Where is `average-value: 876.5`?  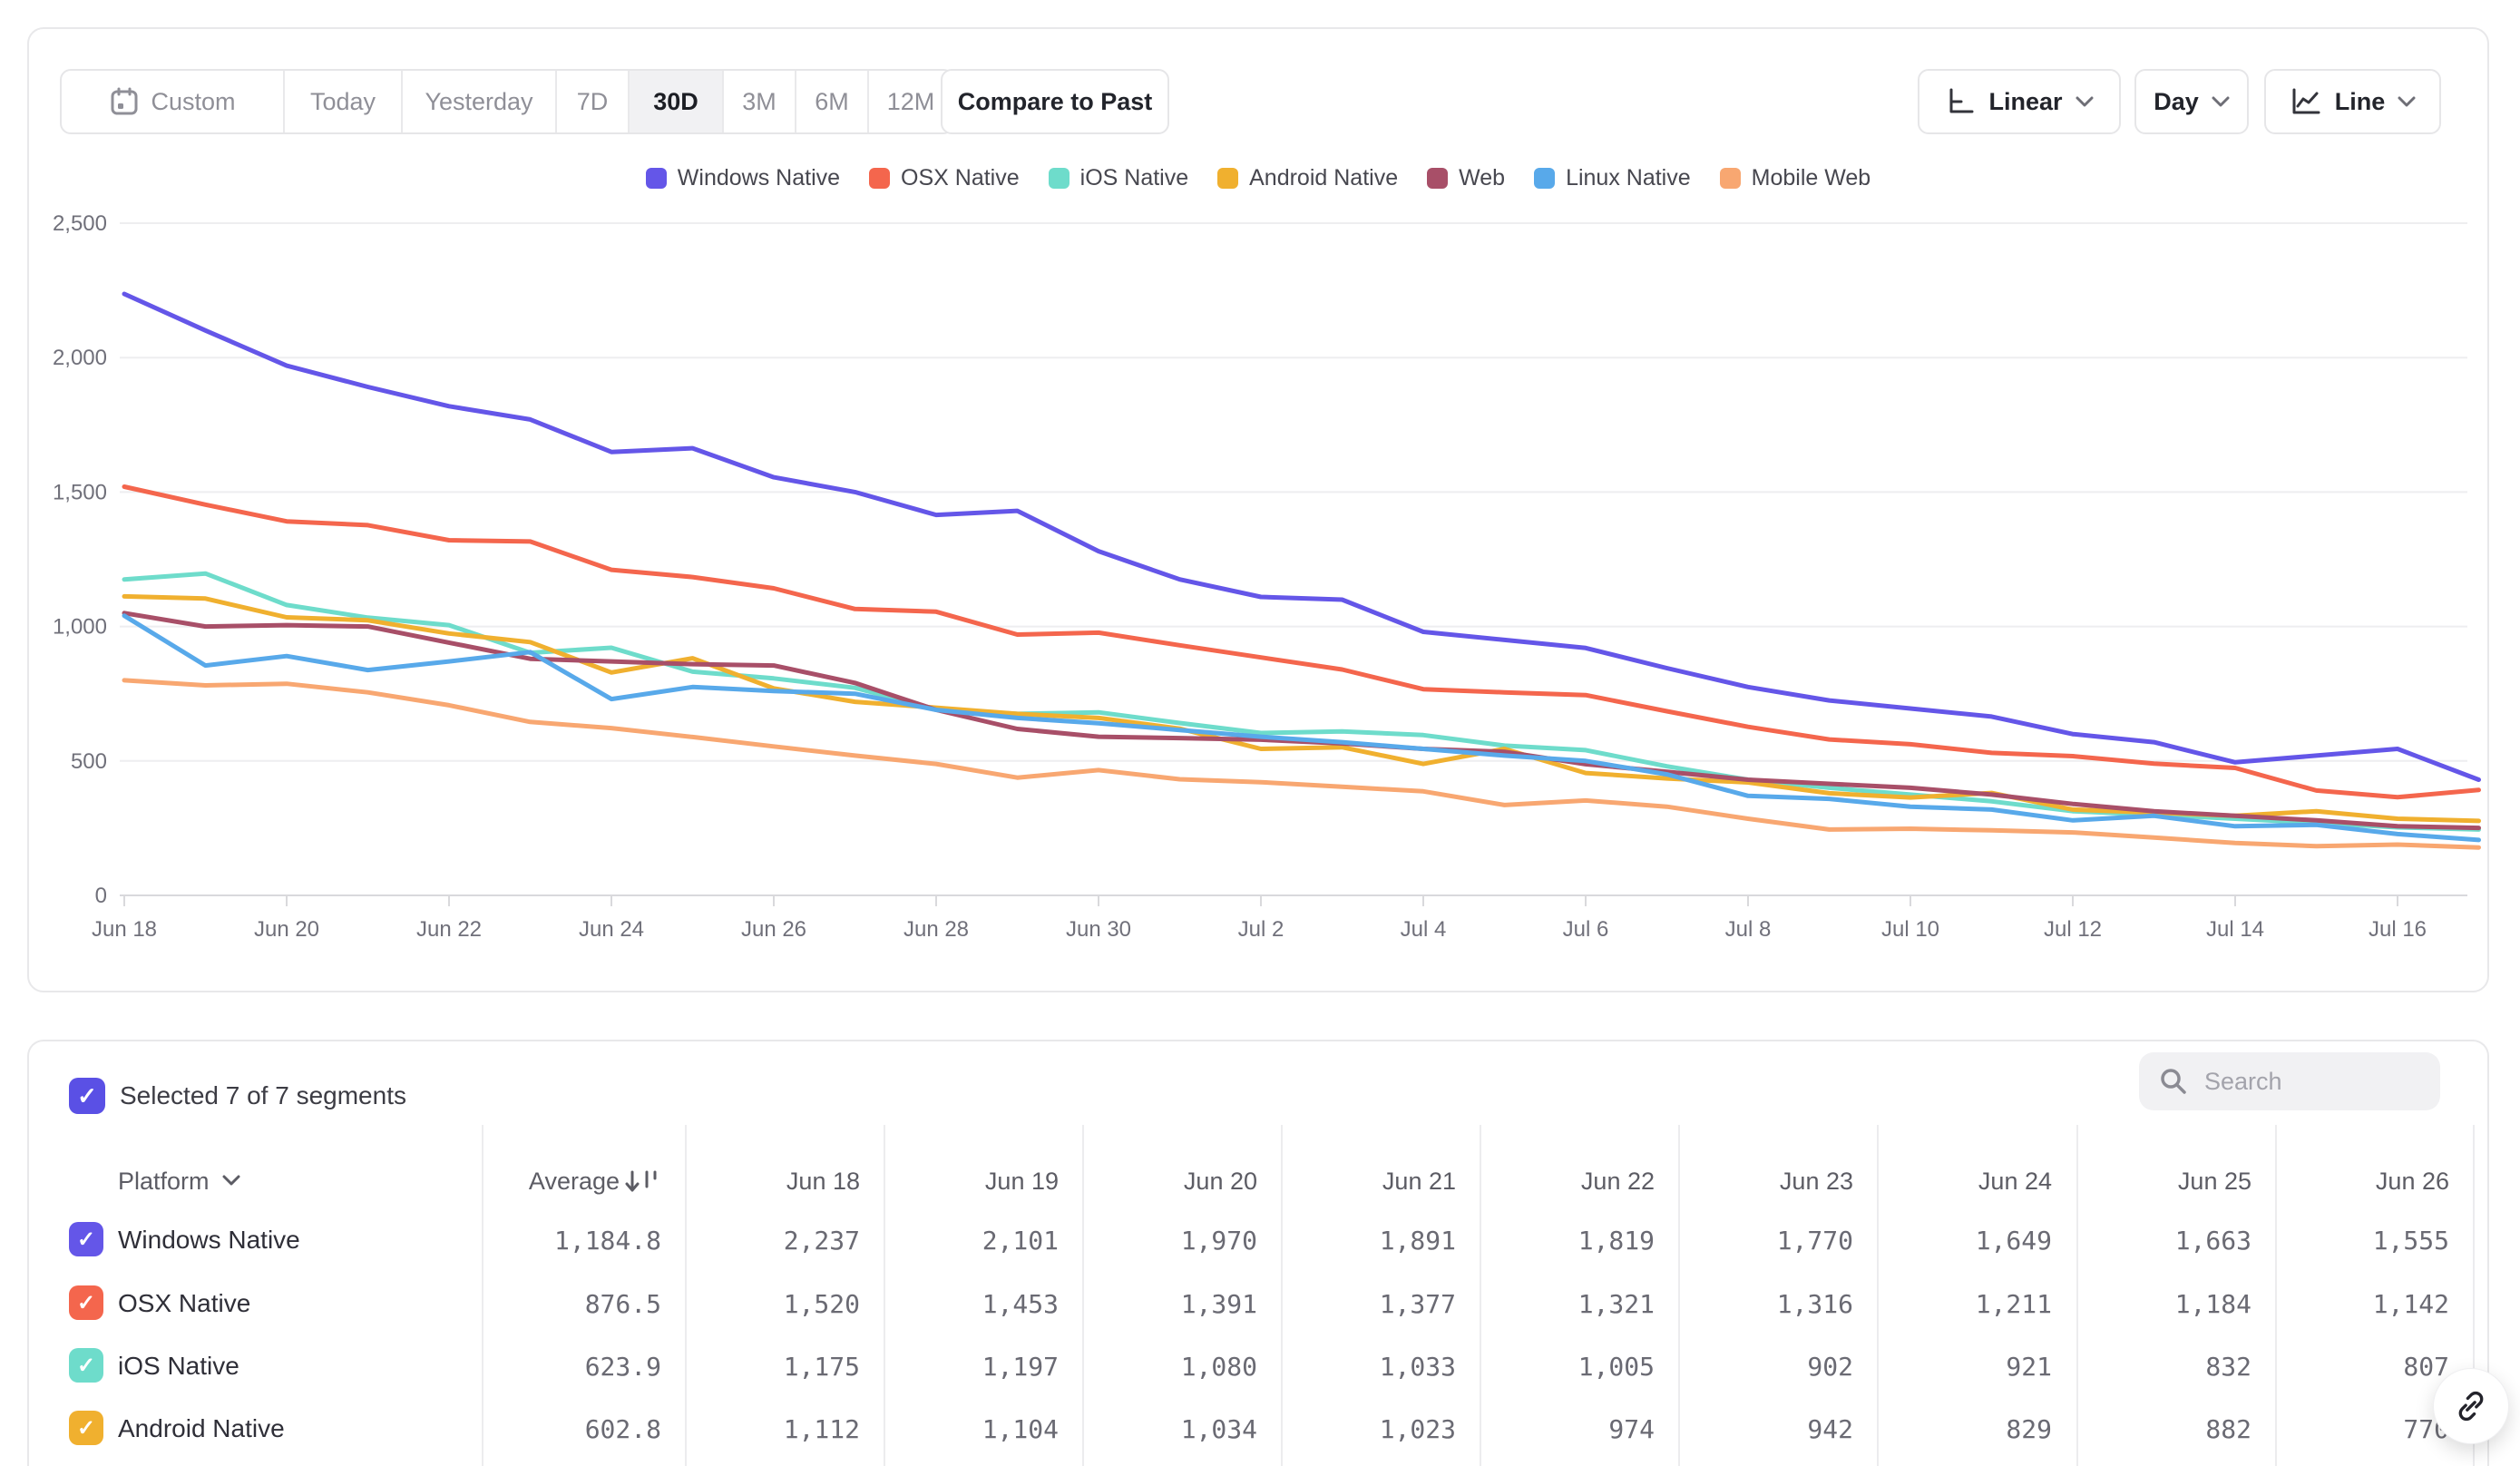 average-value: 876.5 is located at coordinates (622, 1304).